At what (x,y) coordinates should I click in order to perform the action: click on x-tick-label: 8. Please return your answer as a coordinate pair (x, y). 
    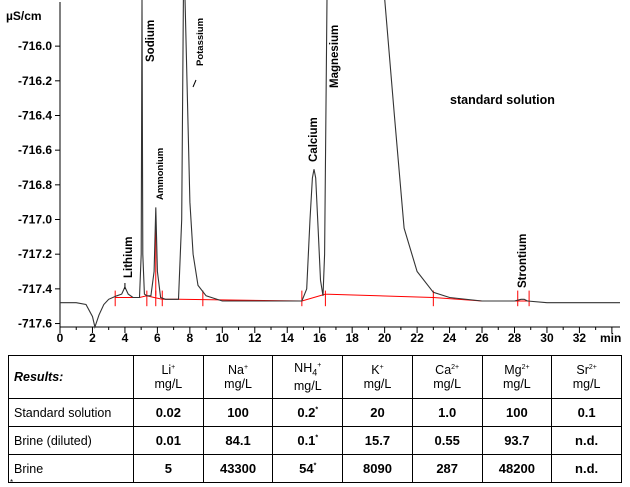
    Looking at the image, I should click on (190, 338).